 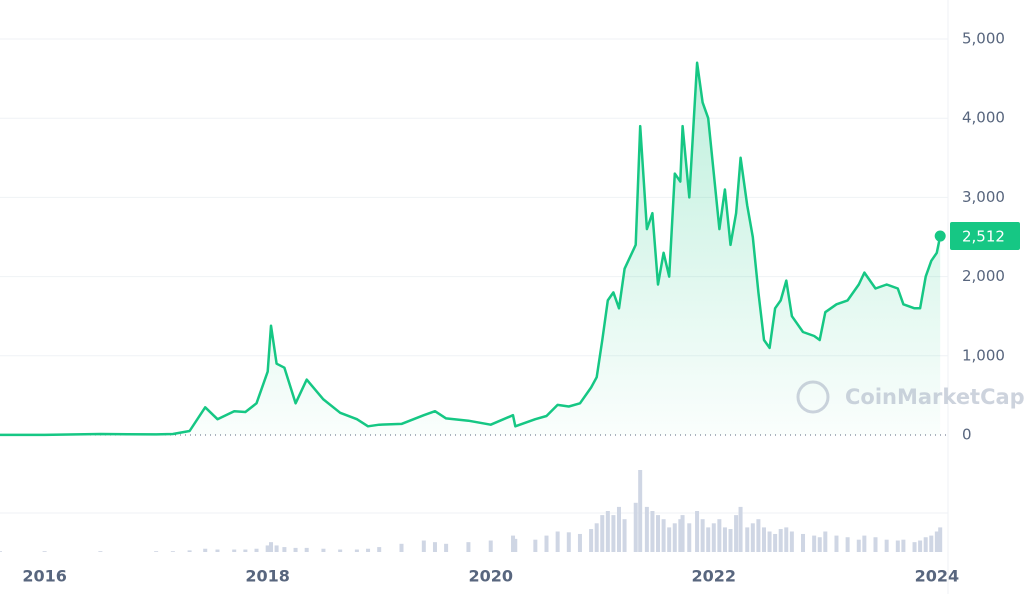 I want to click on watermark-text: CoinMarketCap, so click(x=934, y=397).